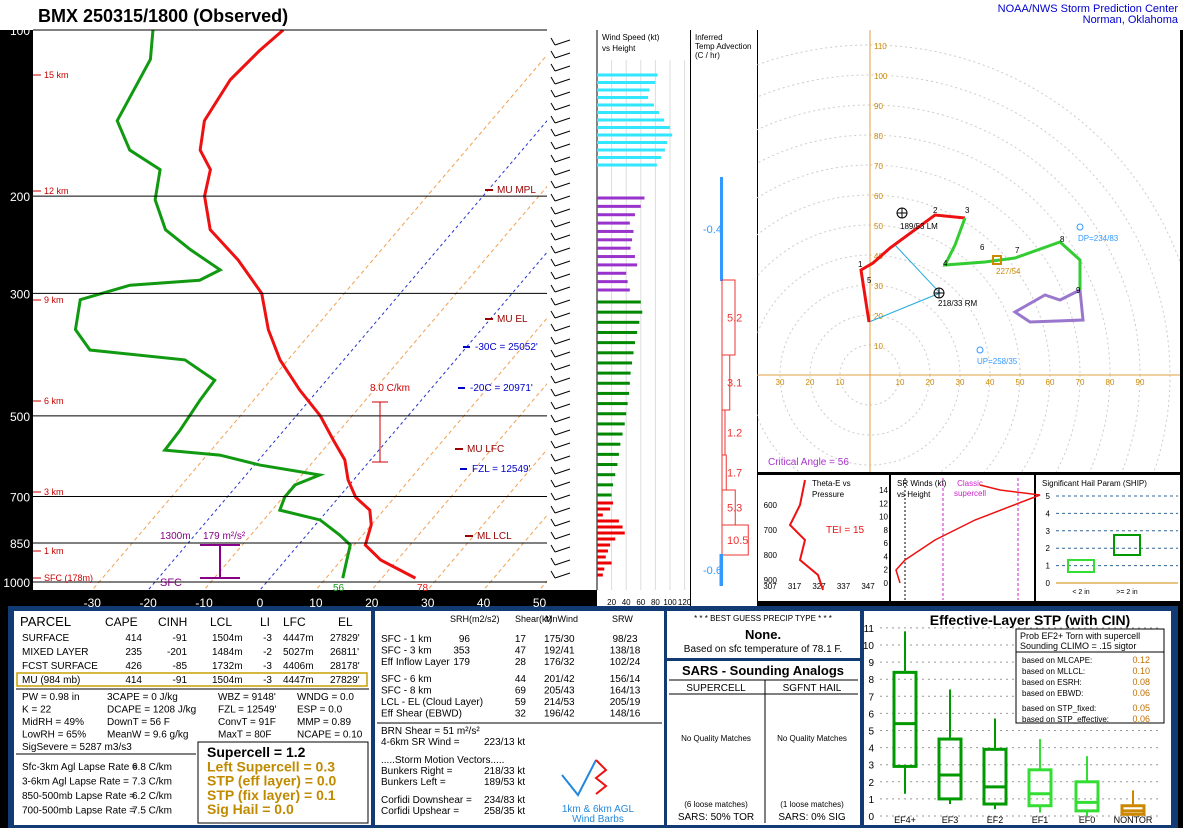  Describe the element at coordinates (1059, 708) in the screenshot. I see `label: based on STP_fixed:` at that location.